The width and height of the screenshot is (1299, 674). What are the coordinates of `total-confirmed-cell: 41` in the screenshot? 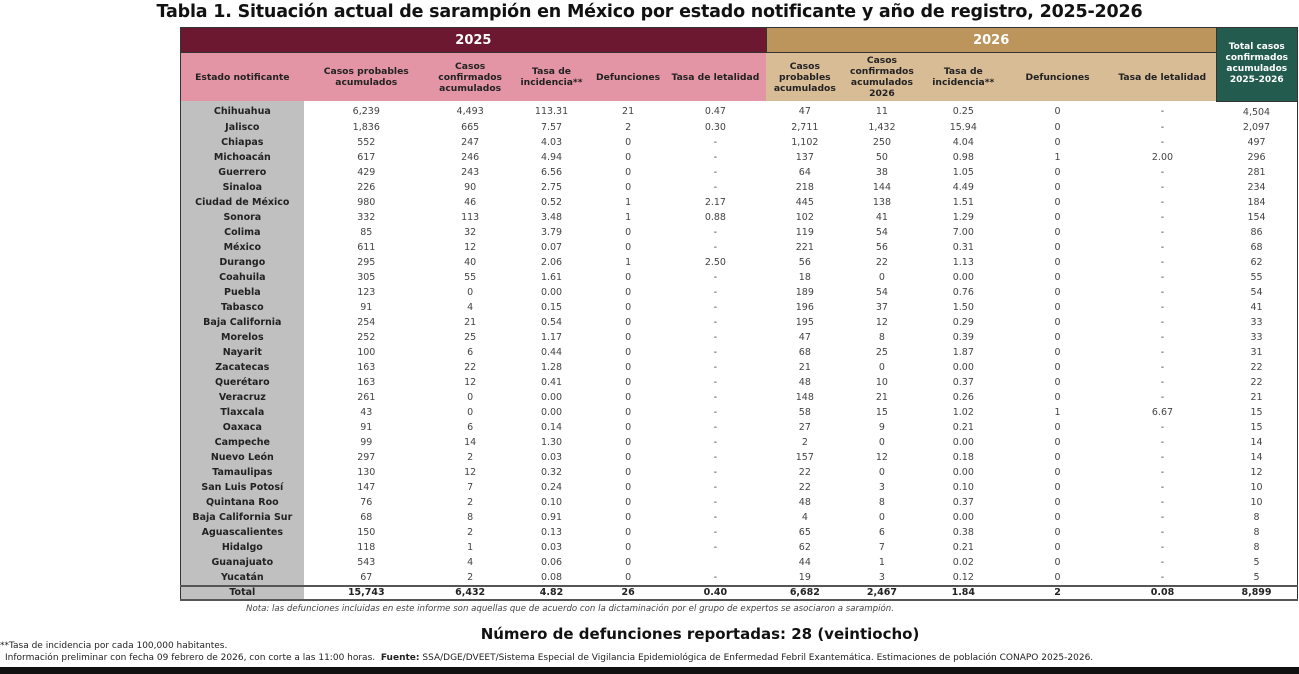 It's located at (1257, 307).